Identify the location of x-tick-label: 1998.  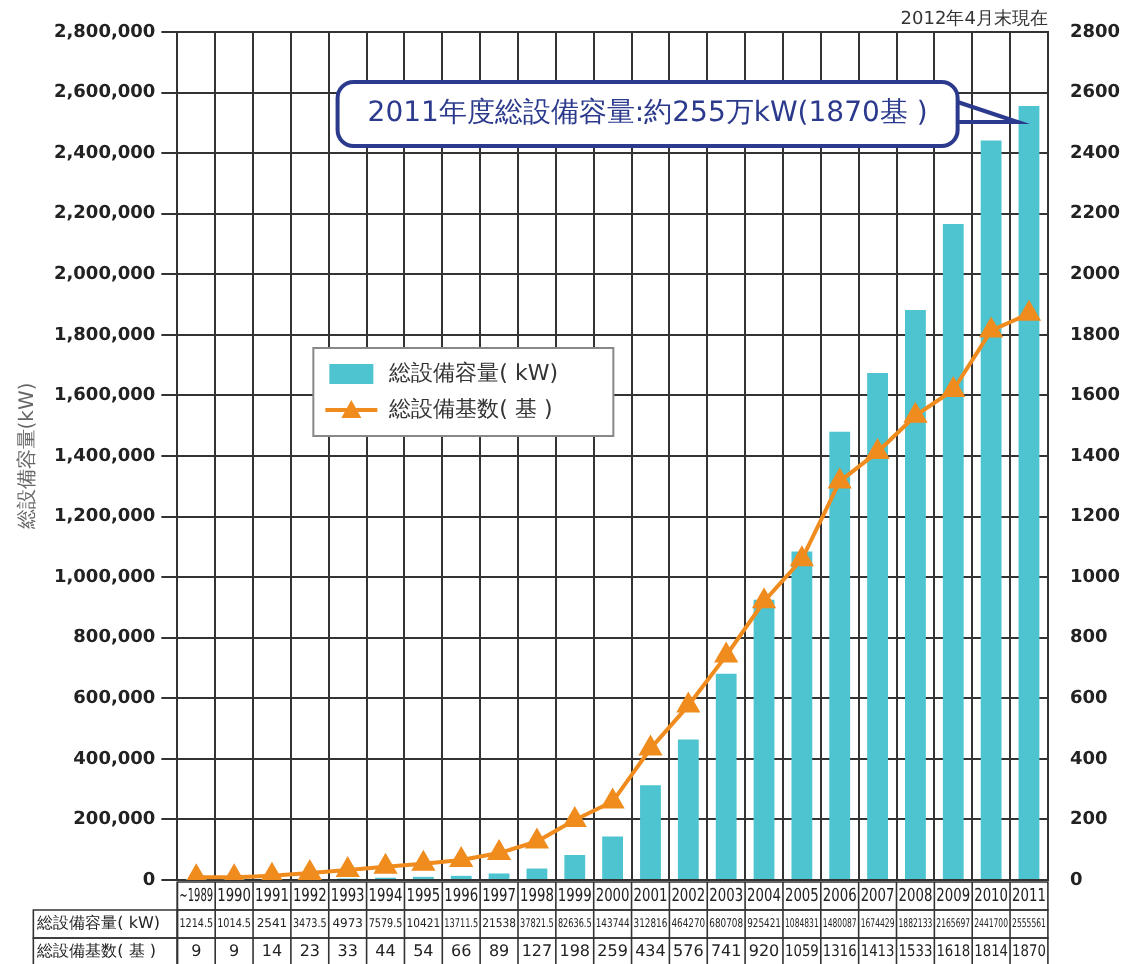
(537, 895).